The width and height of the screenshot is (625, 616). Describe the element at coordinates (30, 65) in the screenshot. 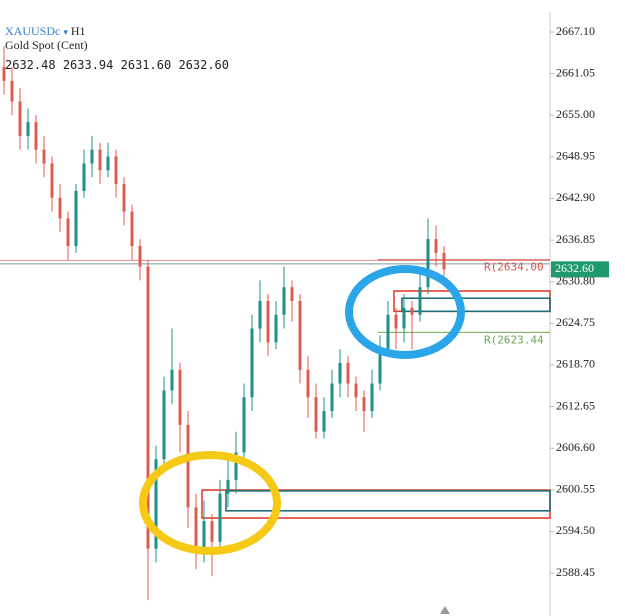

I see `open: 2632.48` at that location.